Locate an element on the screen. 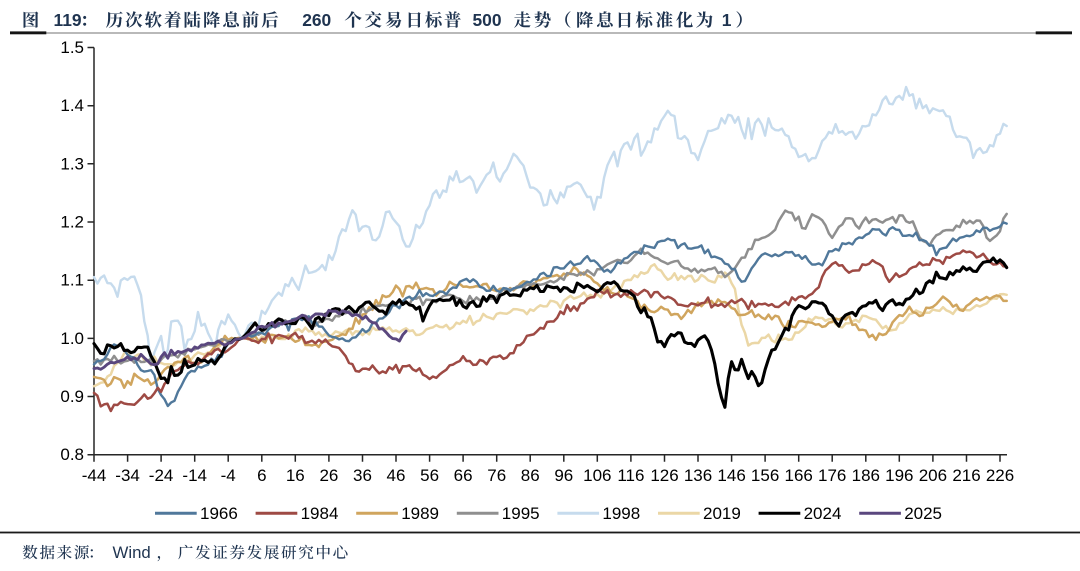 This screenshot has height=571, width=1080. svg-text: 116 is located at coordinates (630, 475).